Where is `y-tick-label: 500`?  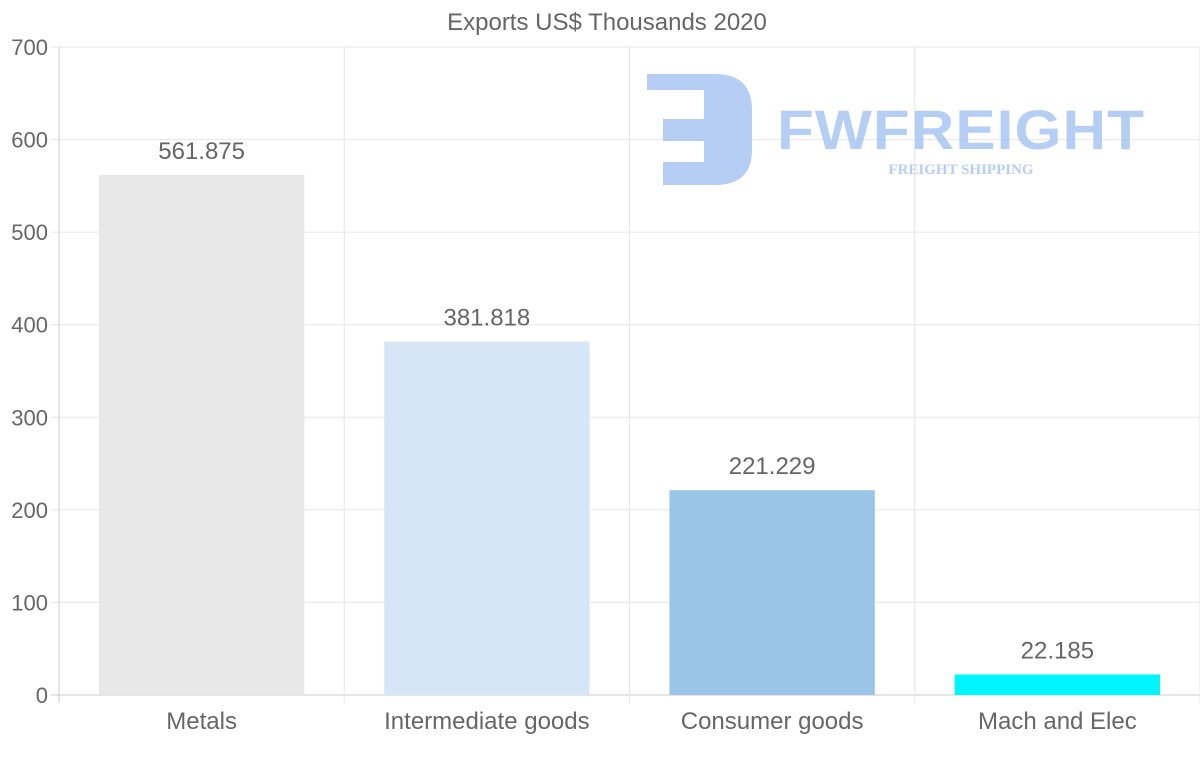 y-tick-label: 500 is located at coordinates (29, 232).